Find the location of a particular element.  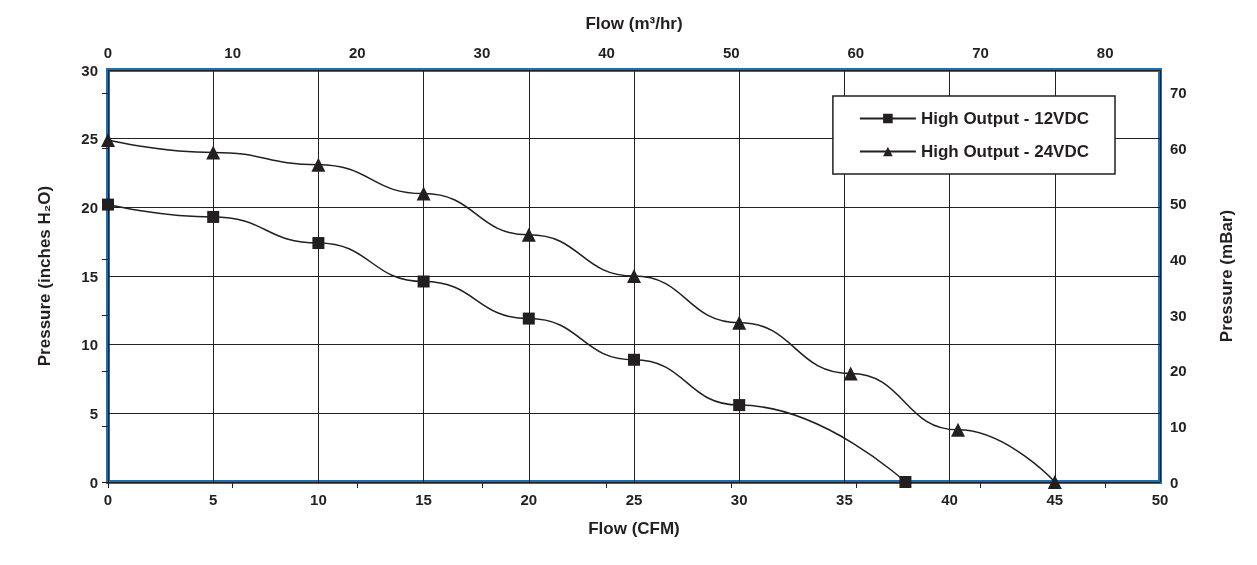

x-axis-title: Flow (CFM) is located at coordinates (634, 528).